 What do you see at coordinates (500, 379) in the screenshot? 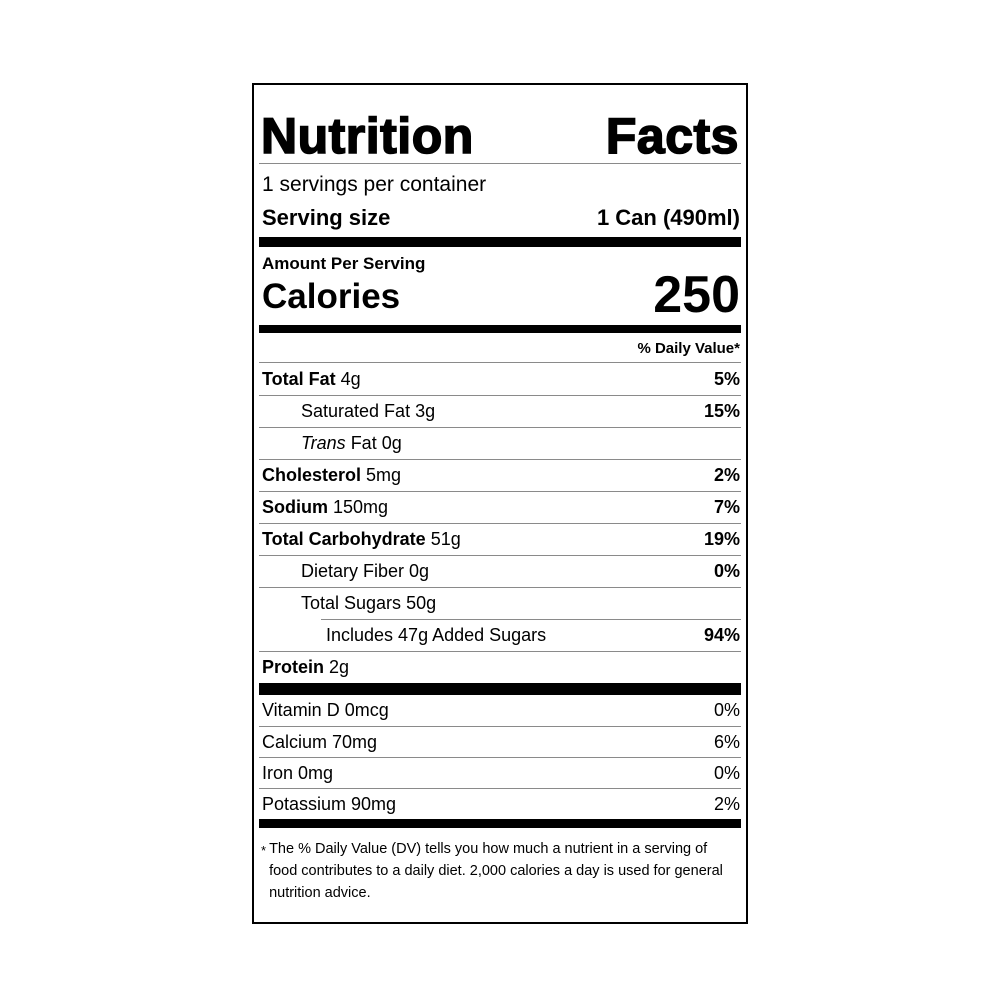
I see `nutrient-row-total-fat: Total Fat 4g 5%` at bounding box center [500, 379].